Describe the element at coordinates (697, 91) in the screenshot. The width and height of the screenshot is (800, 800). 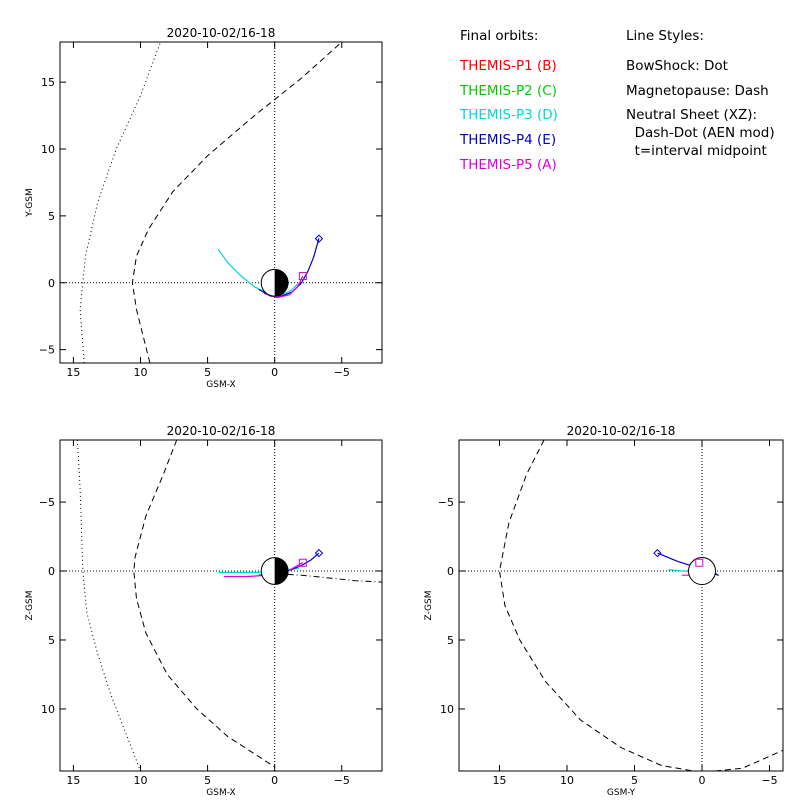
I see `legend-style-magnetopause: Magnetopause: Dash` at that location.